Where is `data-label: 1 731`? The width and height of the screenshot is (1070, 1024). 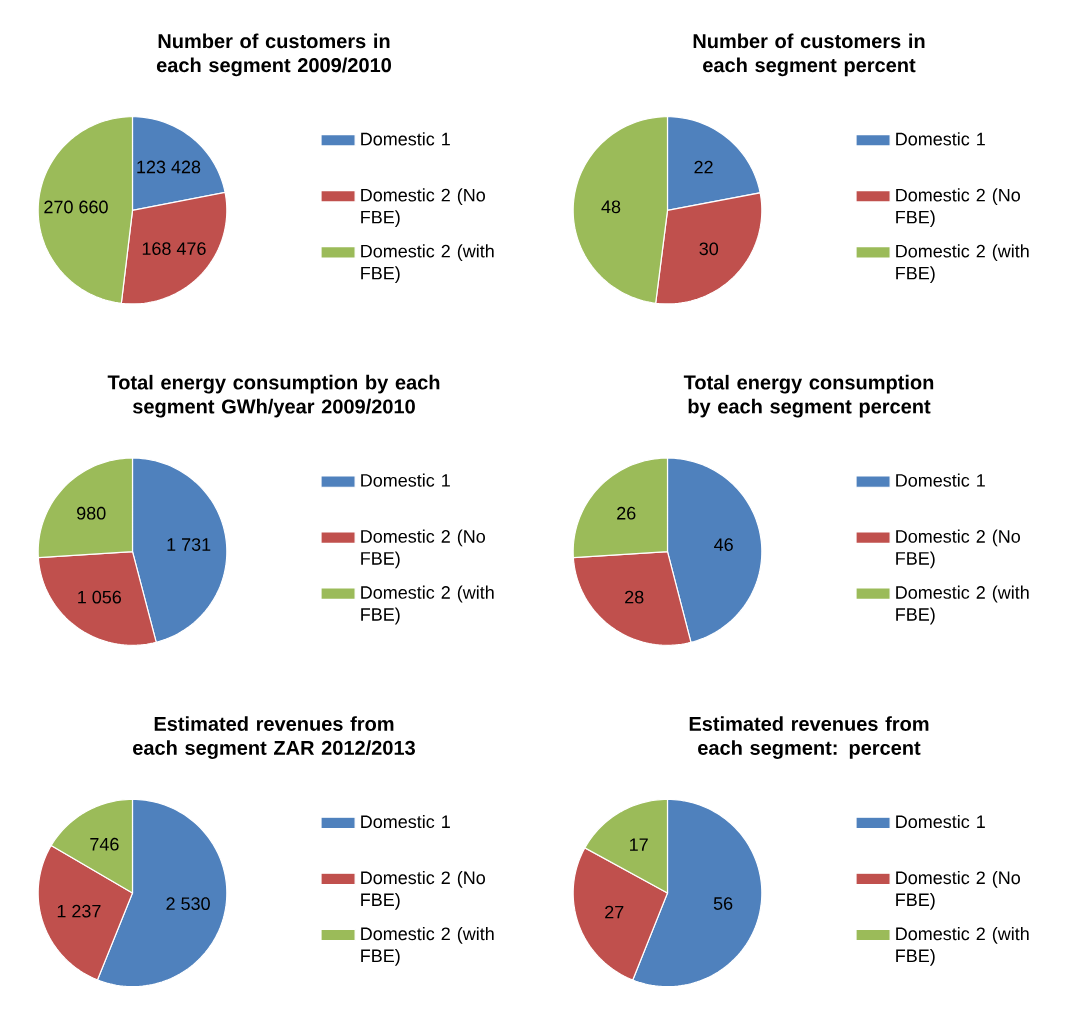
data-label: 1 731 is located at coordinates (189, 544).